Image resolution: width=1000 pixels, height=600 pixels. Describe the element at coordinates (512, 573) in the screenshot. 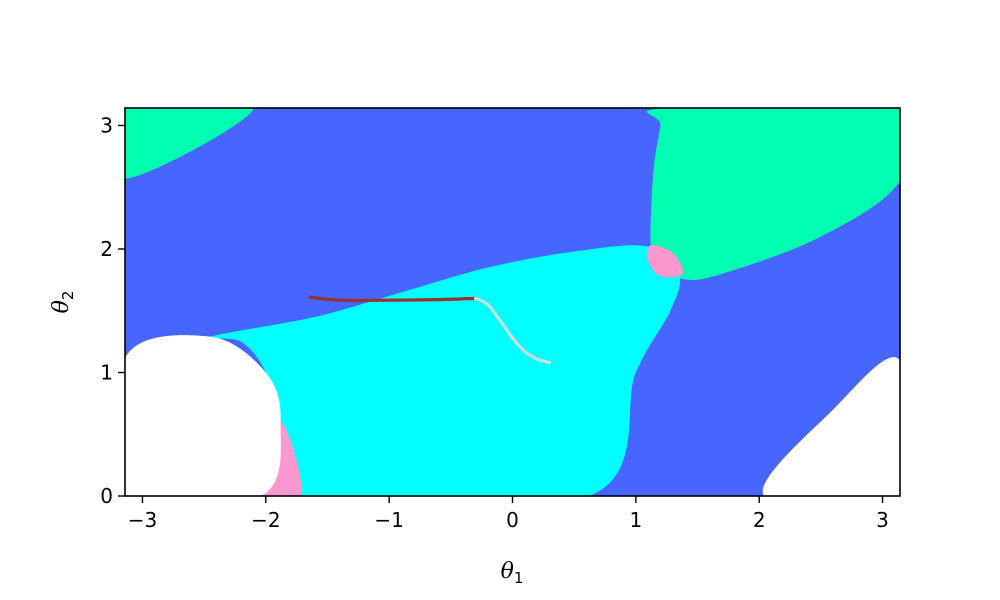

I see `x-axis-label: θ1` at that location.